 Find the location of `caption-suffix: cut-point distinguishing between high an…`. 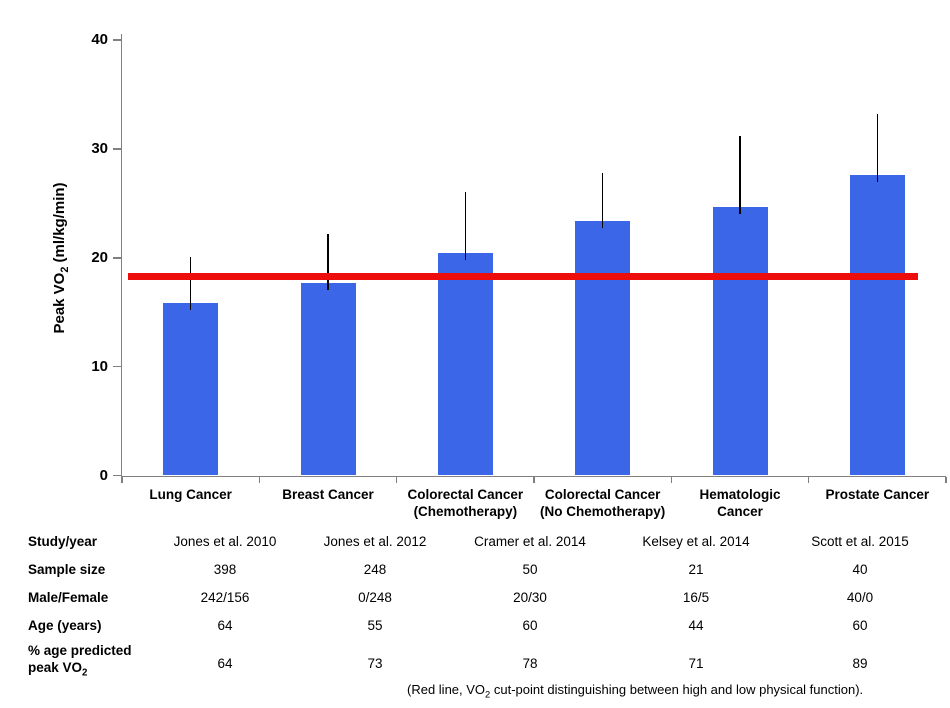

caption-suffix: cut-point distinguishing between high an… is located at coordinates (677, 689).